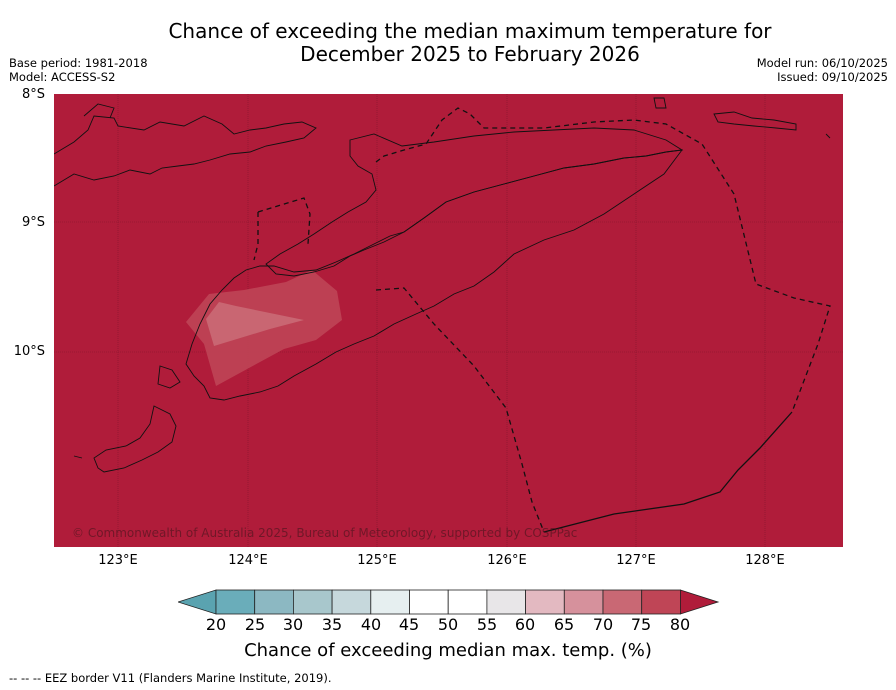 The height and width of the screenshot is (690, 896). Describe the element at coordinates (487, 624) in the screenshot. I see `colorbar-tick-55: 55` at that location.